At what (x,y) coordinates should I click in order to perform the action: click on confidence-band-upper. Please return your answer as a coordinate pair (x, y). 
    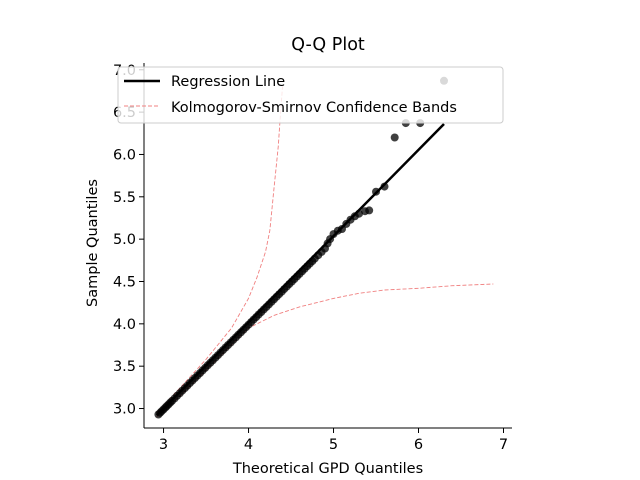
    Looking at the image, I should click on (219, 250).